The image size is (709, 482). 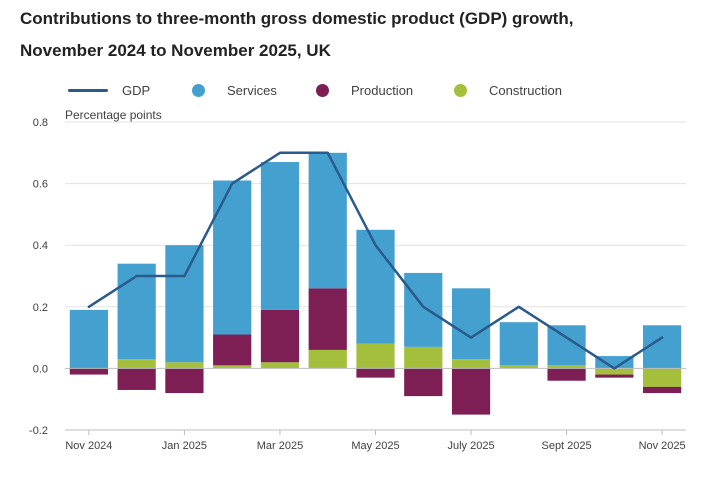 I want to click on y-tick-label: 0.0, so click(x=40, y=369).